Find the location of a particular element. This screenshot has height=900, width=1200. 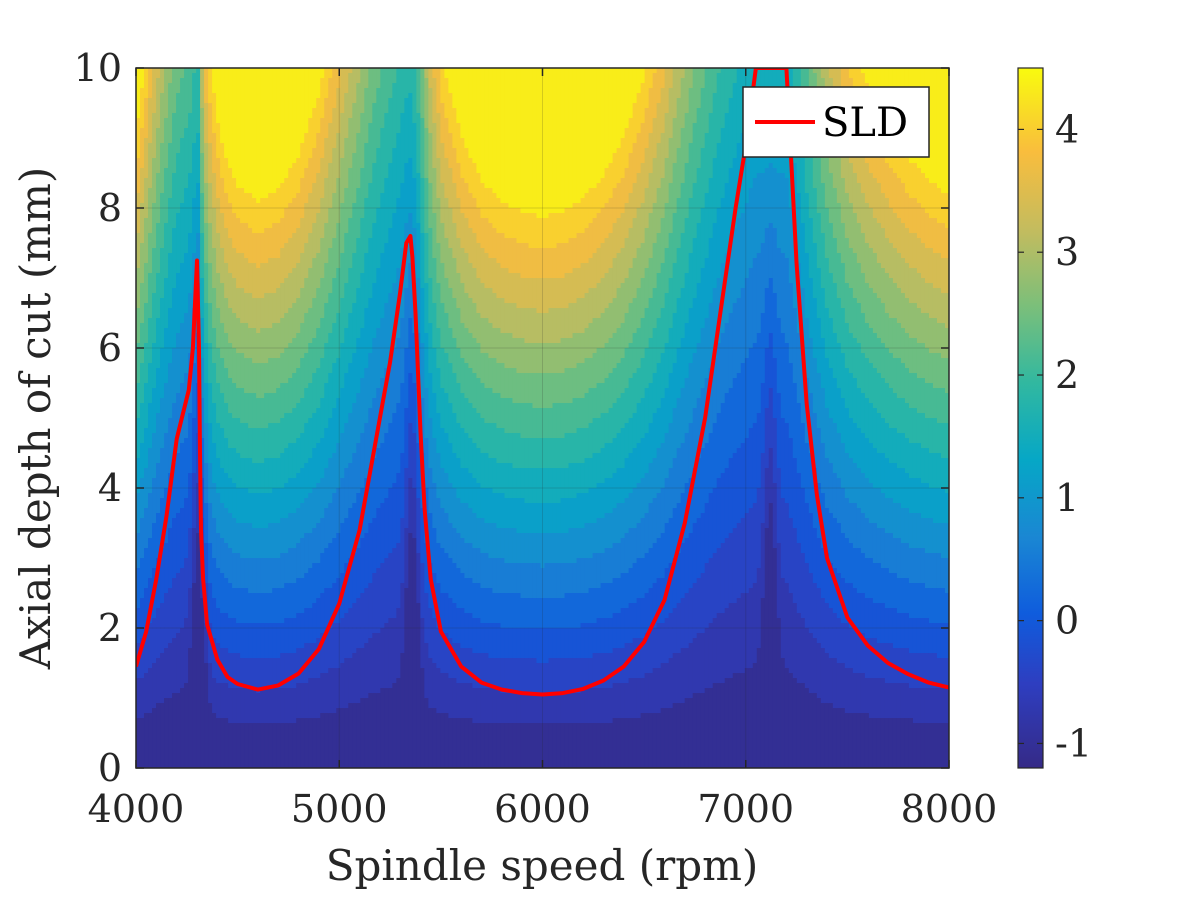

y-tick-label: 4 is located at coordinates (110, 488).